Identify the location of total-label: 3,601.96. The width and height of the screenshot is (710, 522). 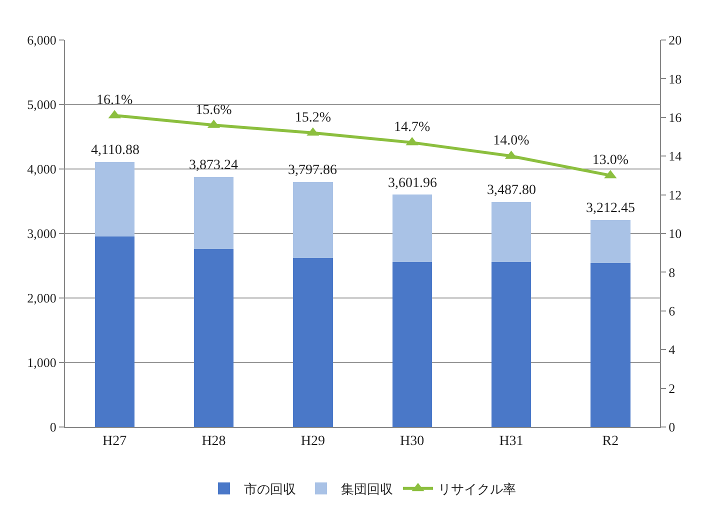
(412, 183).